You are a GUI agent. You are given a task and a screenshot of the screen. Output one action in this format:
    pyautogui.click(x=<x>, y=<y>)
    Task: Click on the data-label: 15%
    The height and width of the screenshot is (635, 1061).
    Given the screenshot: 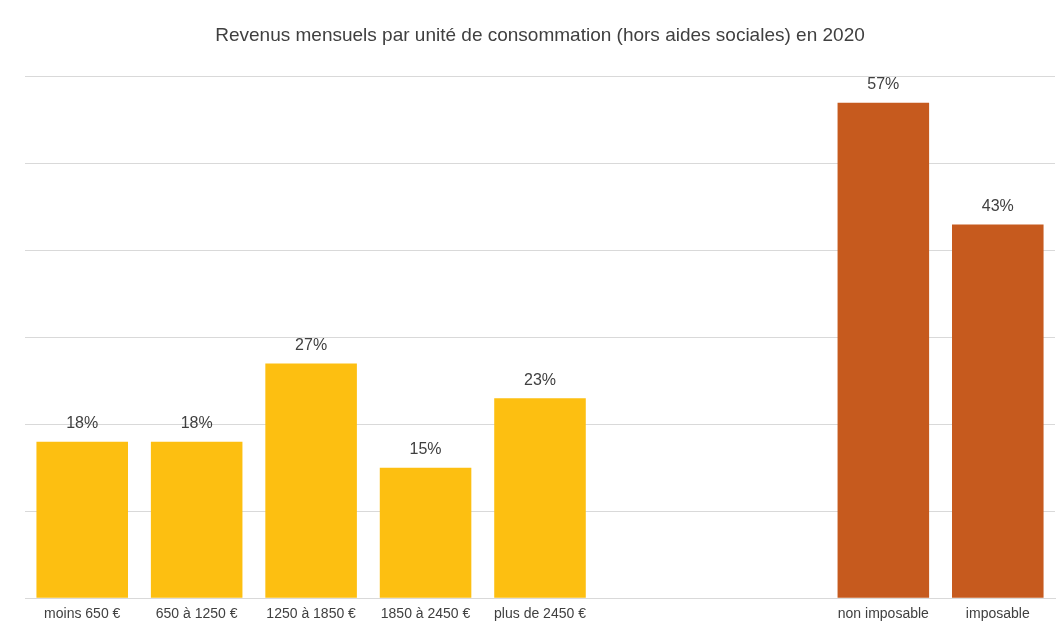 What is the action you would take?
    pyautogui.click(x=425, y=449)
    